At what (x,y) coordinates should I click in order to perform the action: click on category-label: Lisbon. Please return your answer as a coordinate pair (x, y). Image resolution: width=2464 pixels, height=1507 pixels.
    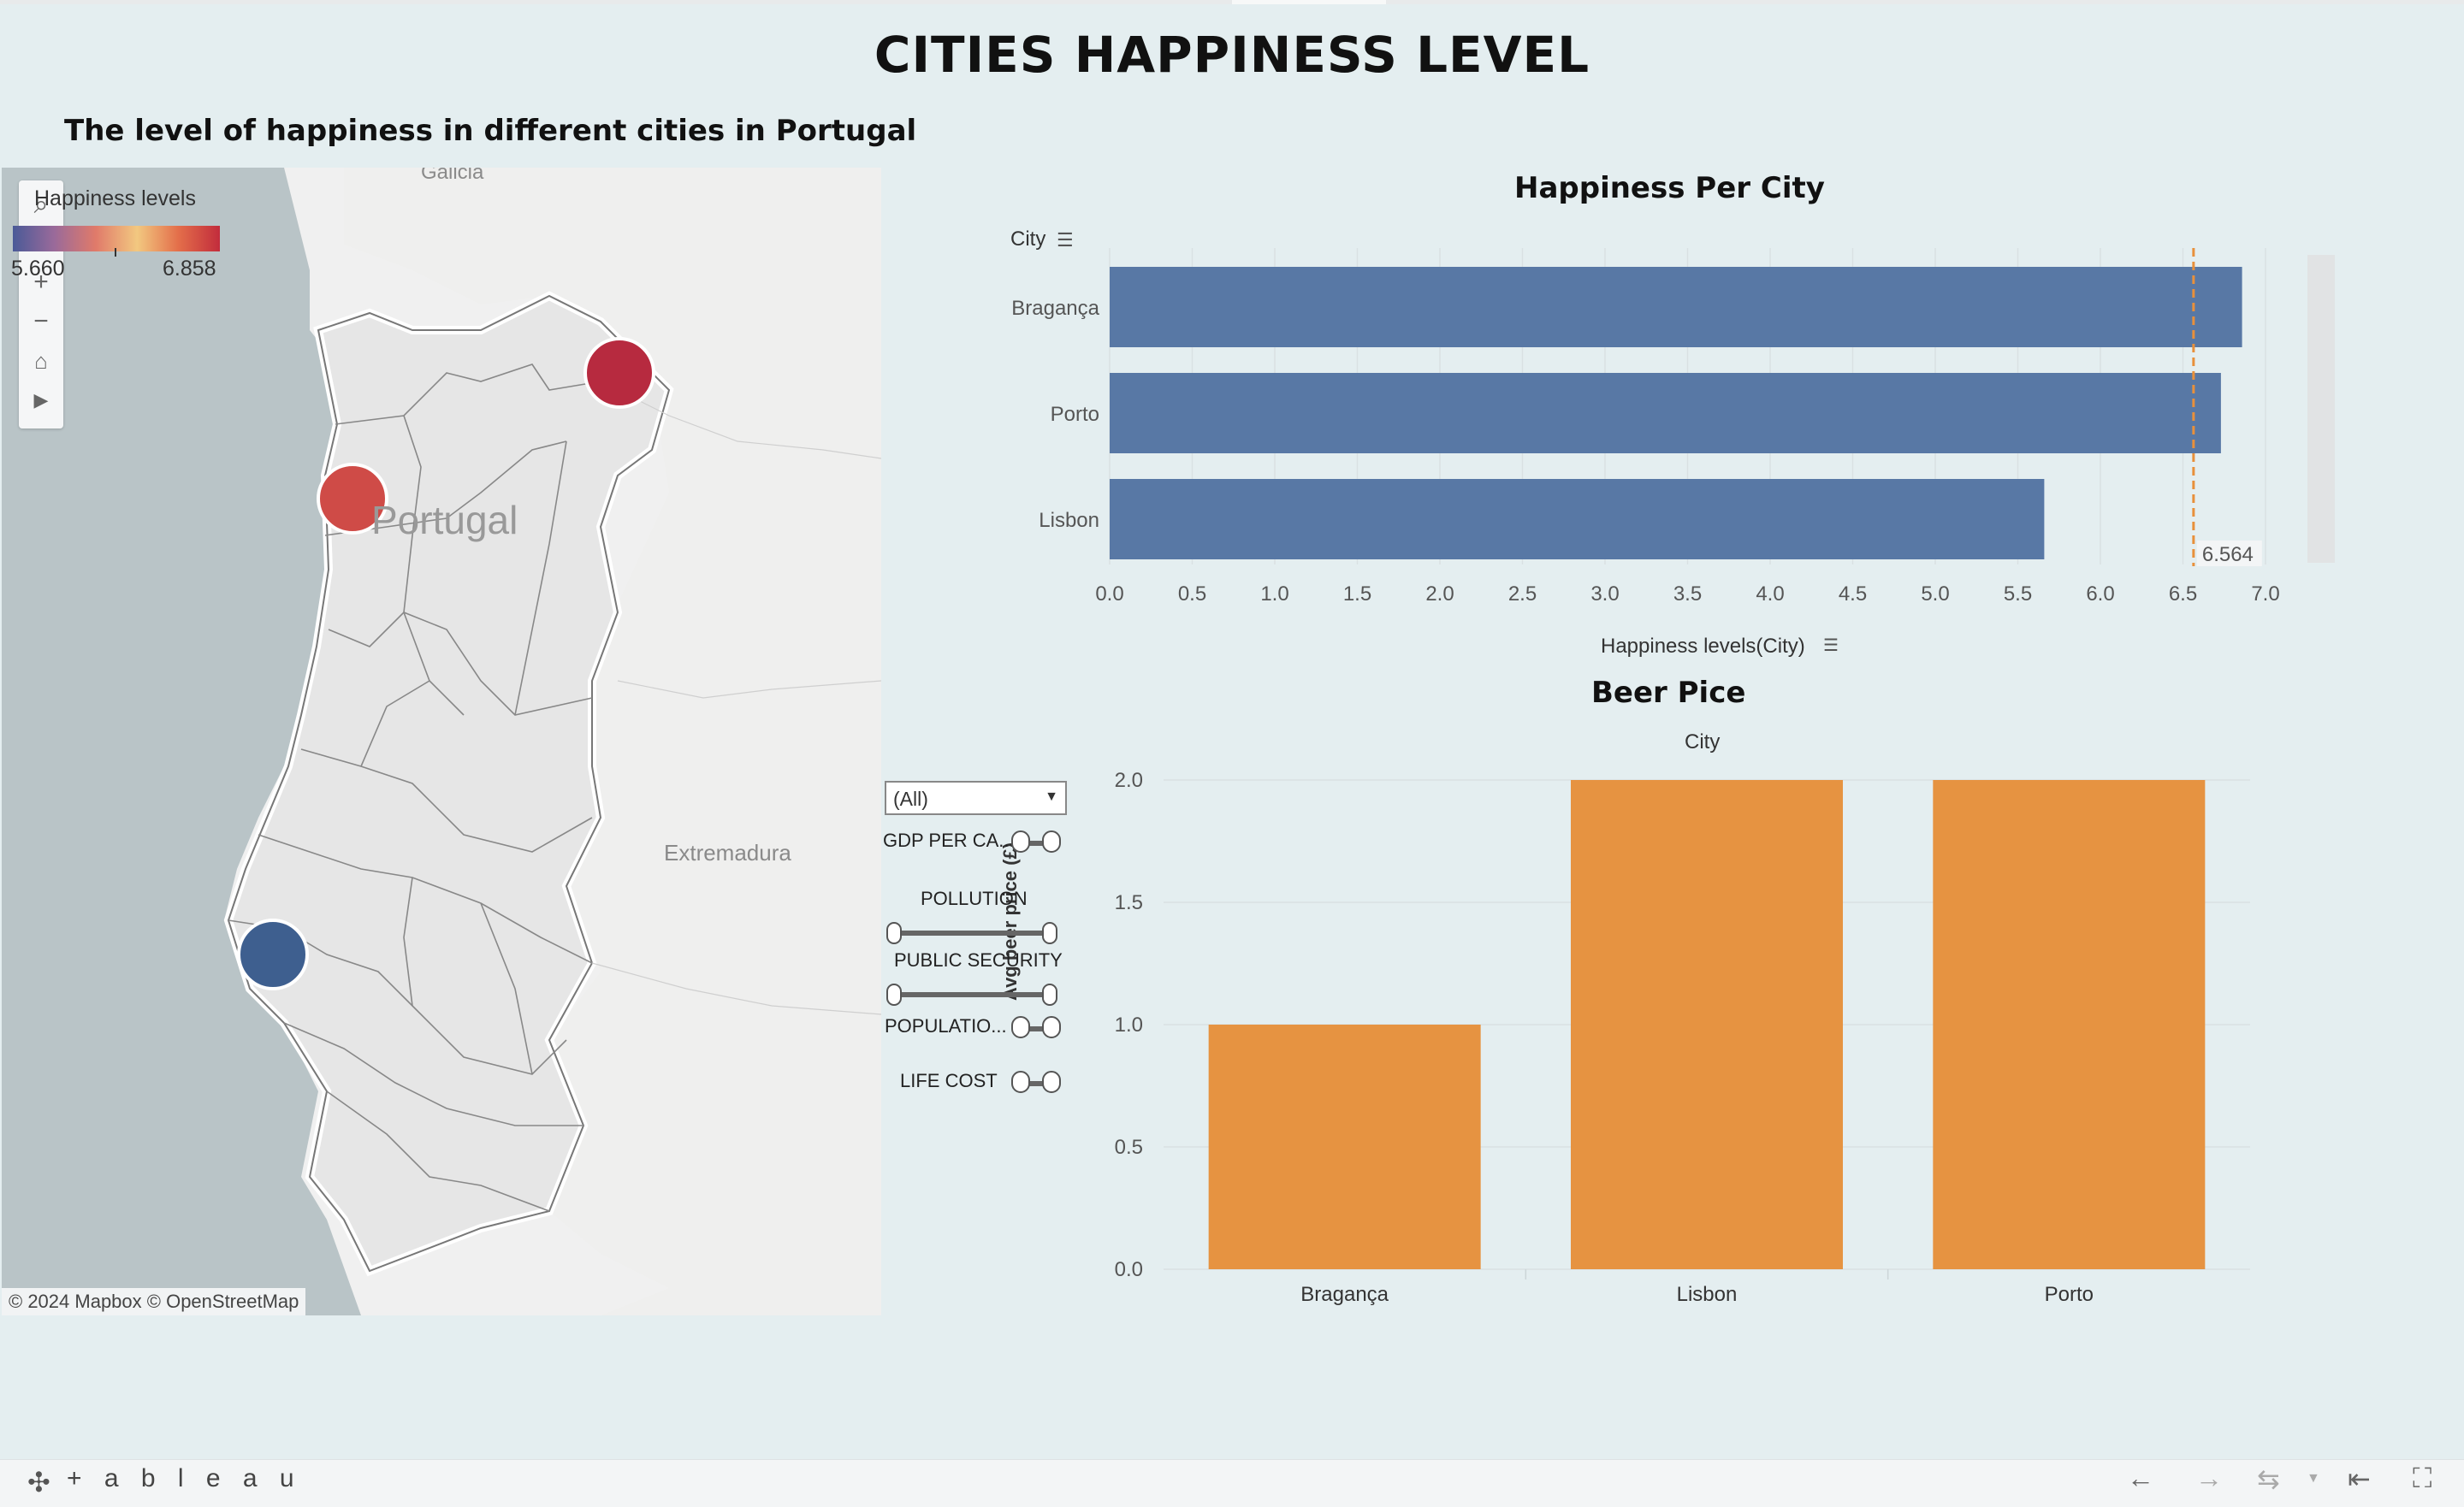
    Looking at the image, I should click on (1069, 520).